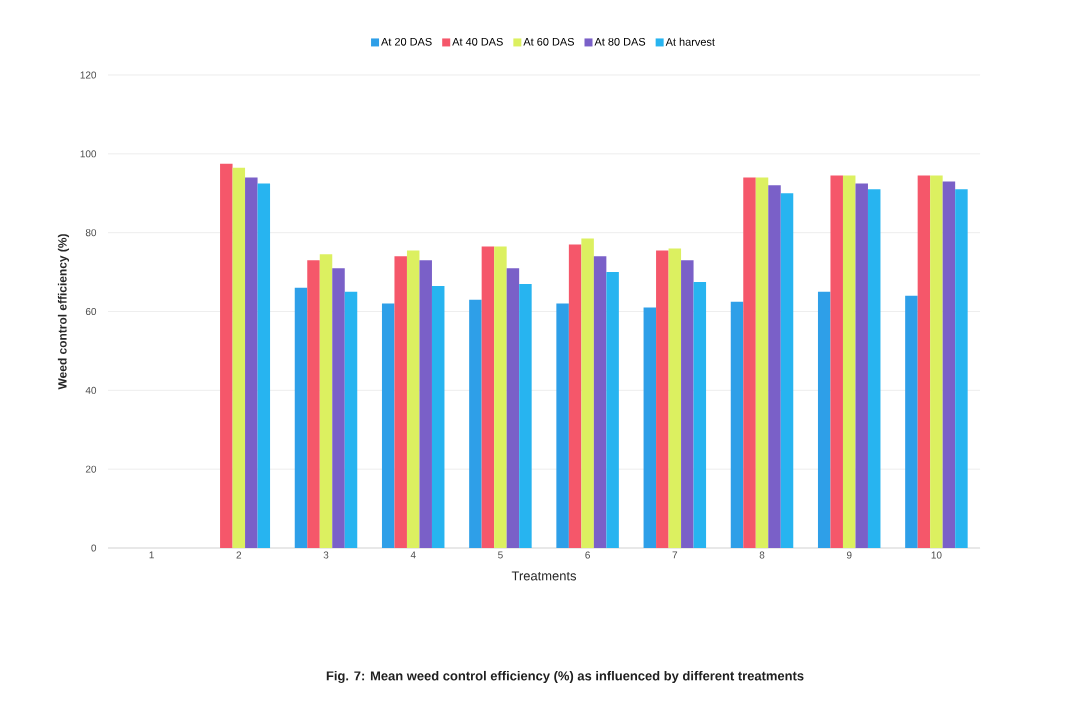 This screenshot has width=1077, height=705. I want to click on y-tick-label: 0, so click(94, 548).